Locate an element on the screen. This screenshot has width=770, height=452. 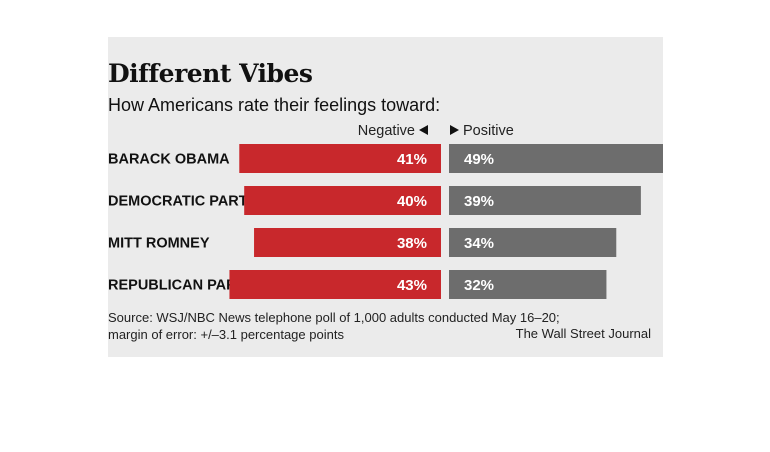
positive-value-label: 34% is located at coordinates (479, 243).